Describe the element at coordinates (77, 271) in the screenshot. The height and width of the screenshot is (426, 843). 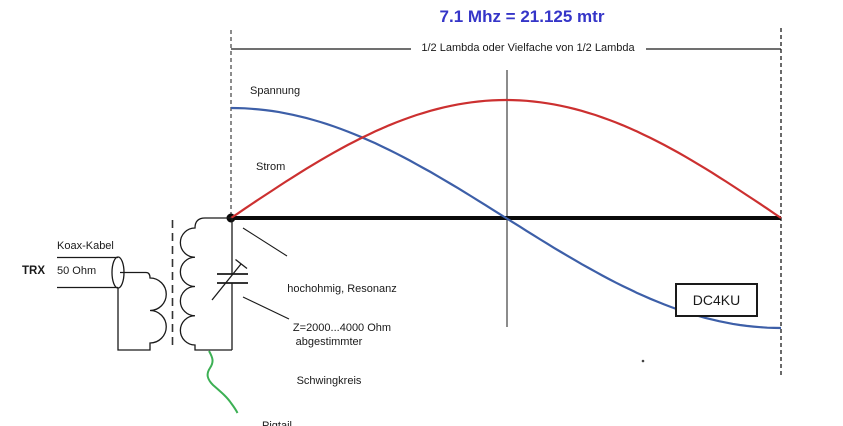
I see `impedance-50ohm-label: 50 Ohm` at that location.